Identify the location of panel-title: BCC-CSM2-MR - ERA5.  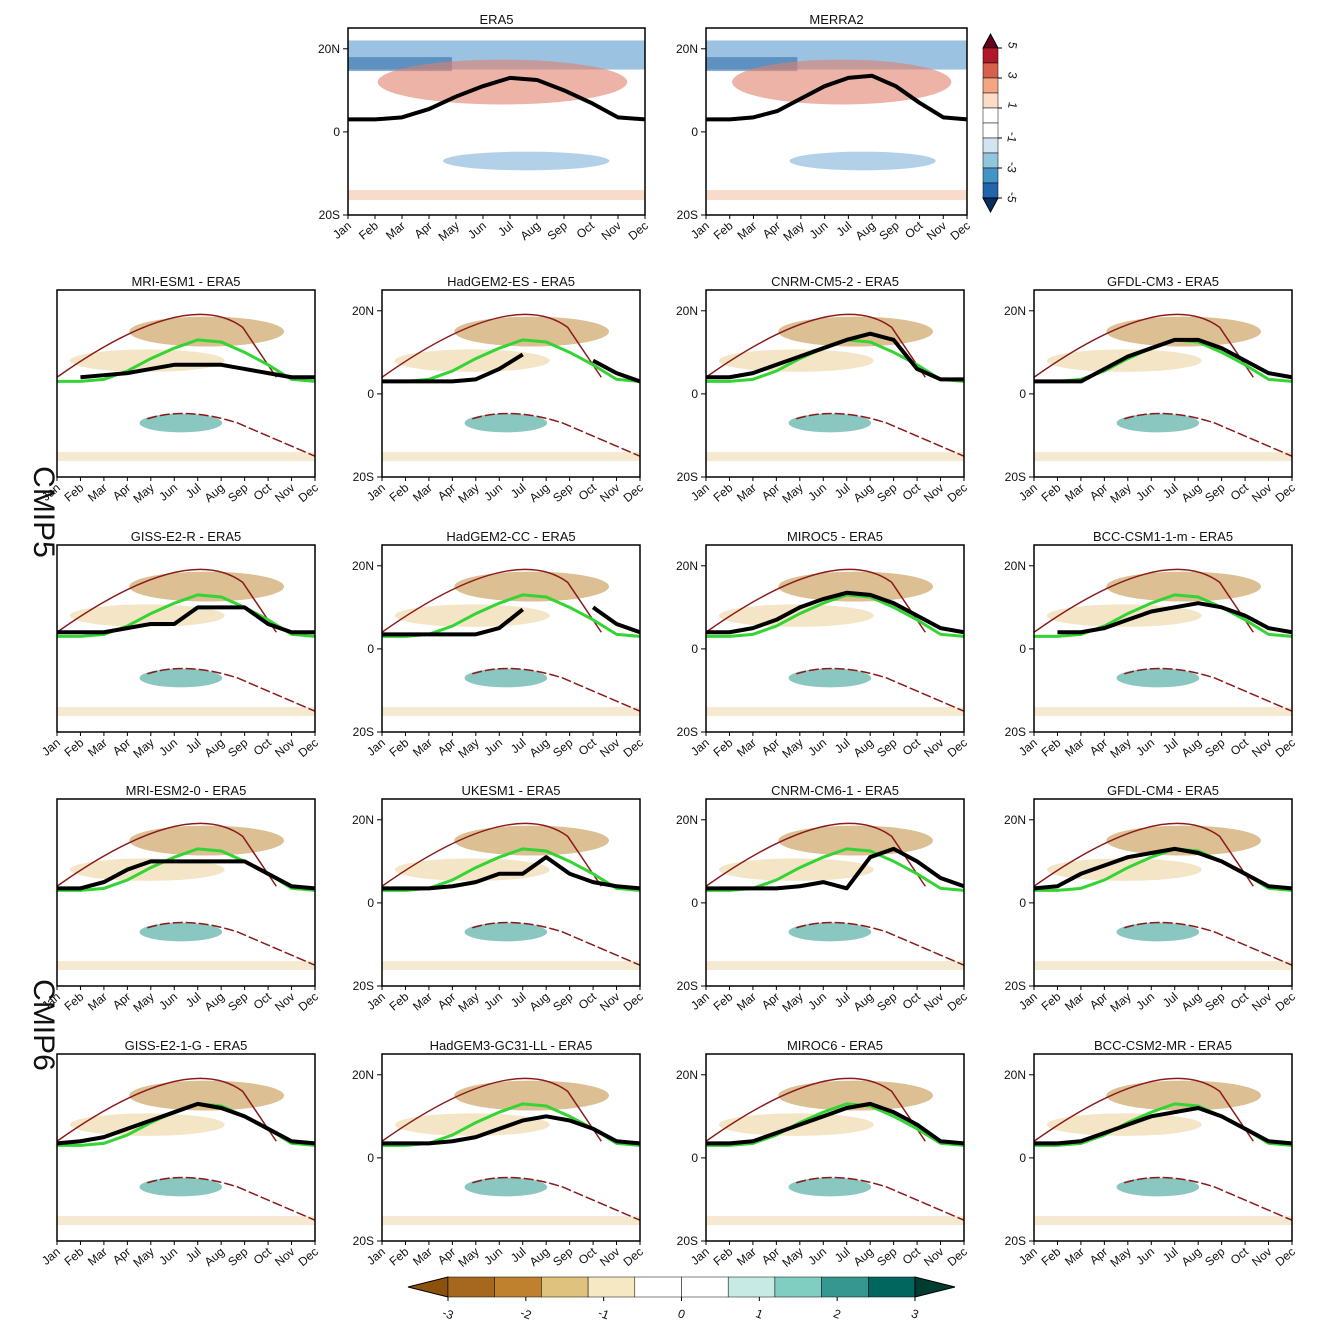
(1163, 1045).